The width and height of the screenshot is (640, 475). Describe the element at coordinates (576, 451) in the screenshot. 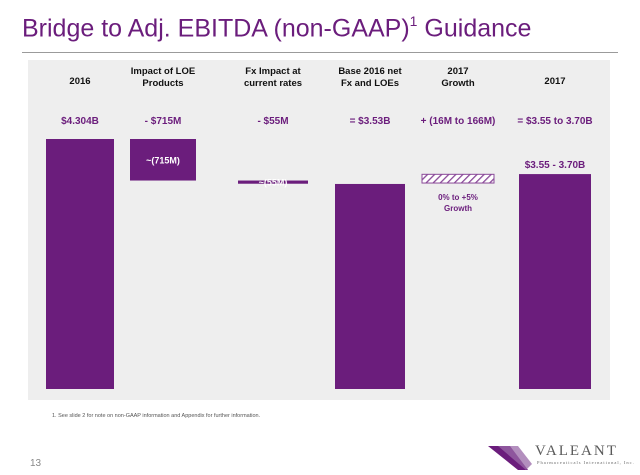

I see `logo-name: VALEANT` at that location.